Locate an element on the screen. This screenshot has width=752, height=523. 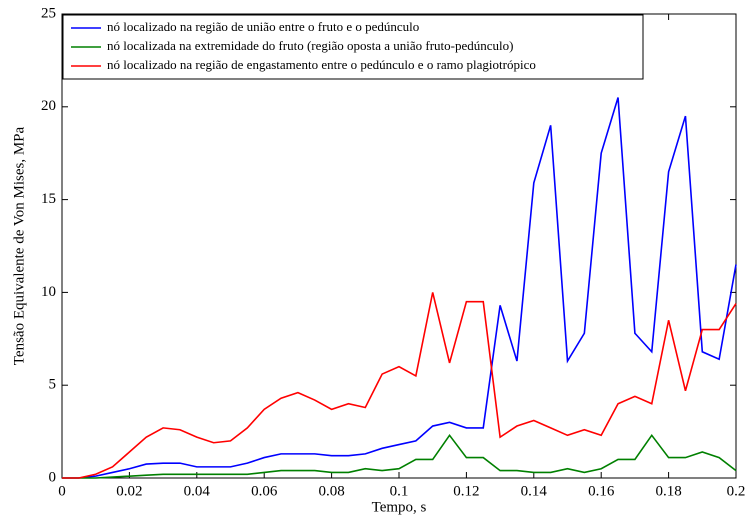
y-tick-label: 20 is located at coordinates (48, 106).